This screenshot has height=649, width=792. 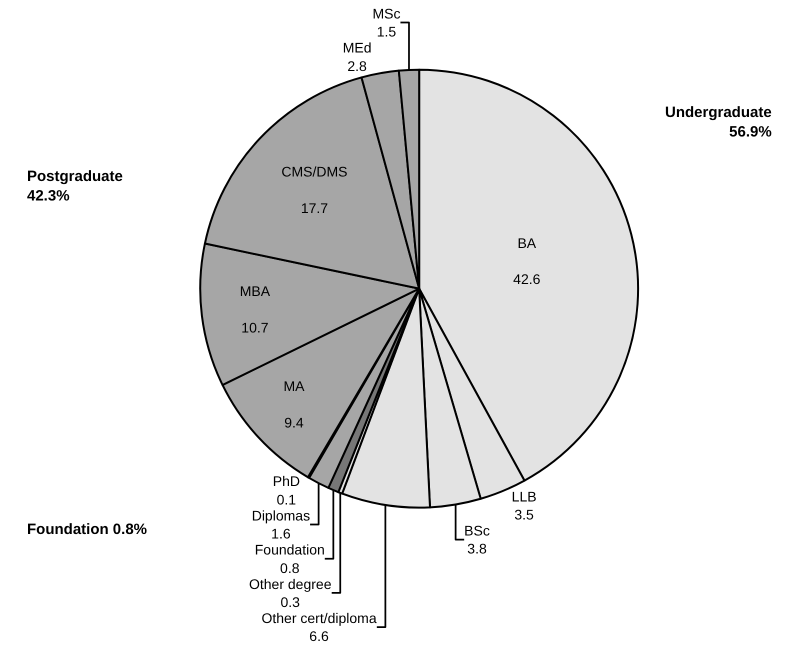 What do you see at coordinates (294, 386) in the screenshot?
I see `slice-label: MA` at bounding box center [294, 386].